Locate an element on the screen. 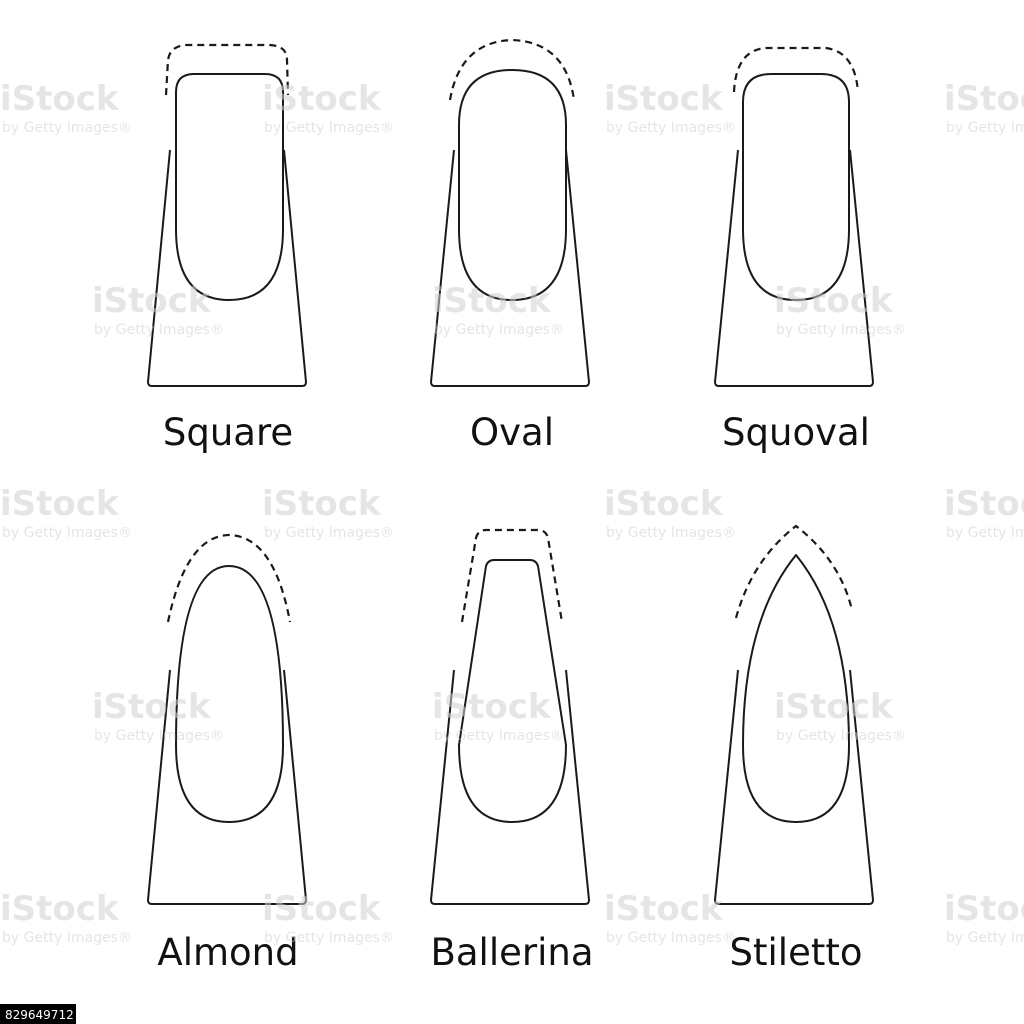 Image resolution: width=1024 pixels, height=1024 pixels. label-stiletto: Stiletto is located at coordinates (796, 952).